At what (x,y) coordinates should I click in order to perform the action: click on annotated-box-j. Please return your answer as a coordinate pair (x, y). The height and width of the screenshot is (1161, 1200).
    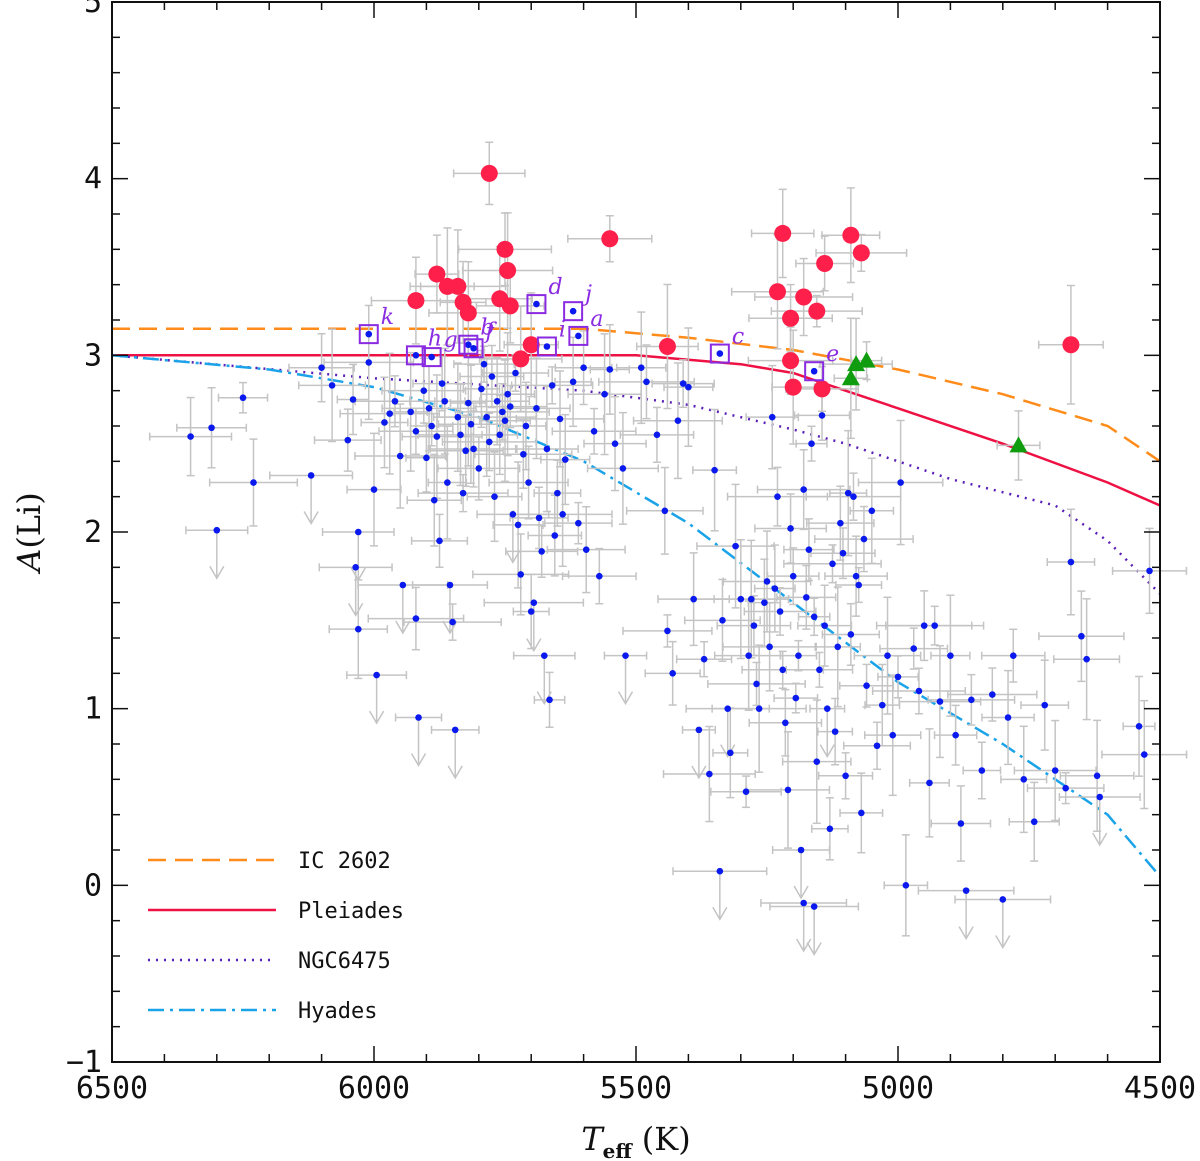
    Looking at the image, I should click on (573, 311).